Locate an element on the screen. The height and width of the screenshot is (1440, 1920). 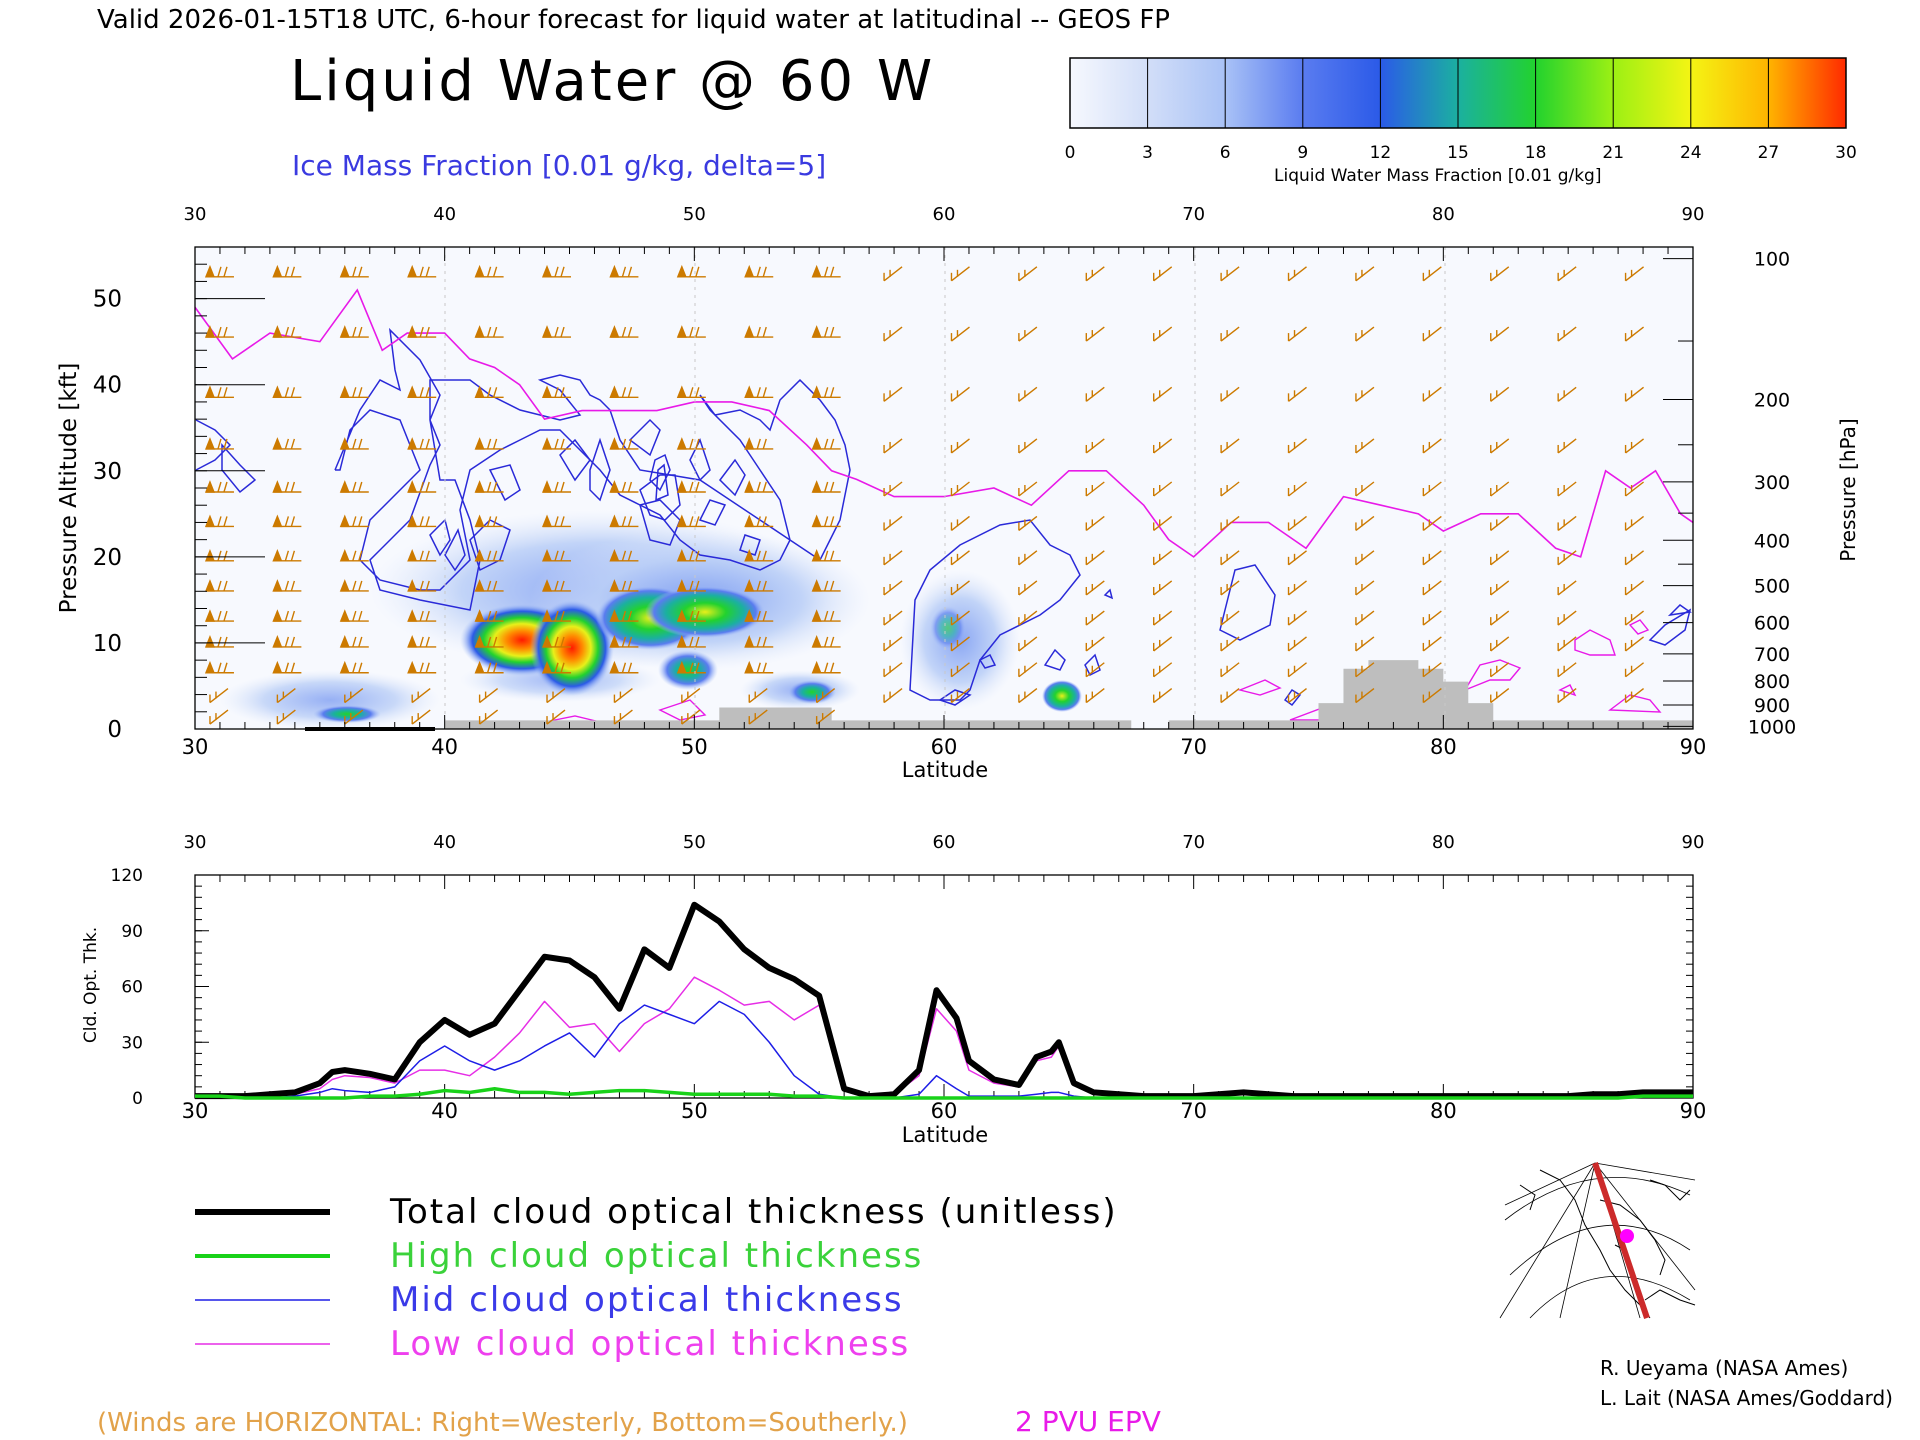
colorbar-tick-label: 27 is located at coordinates (1769, 153).